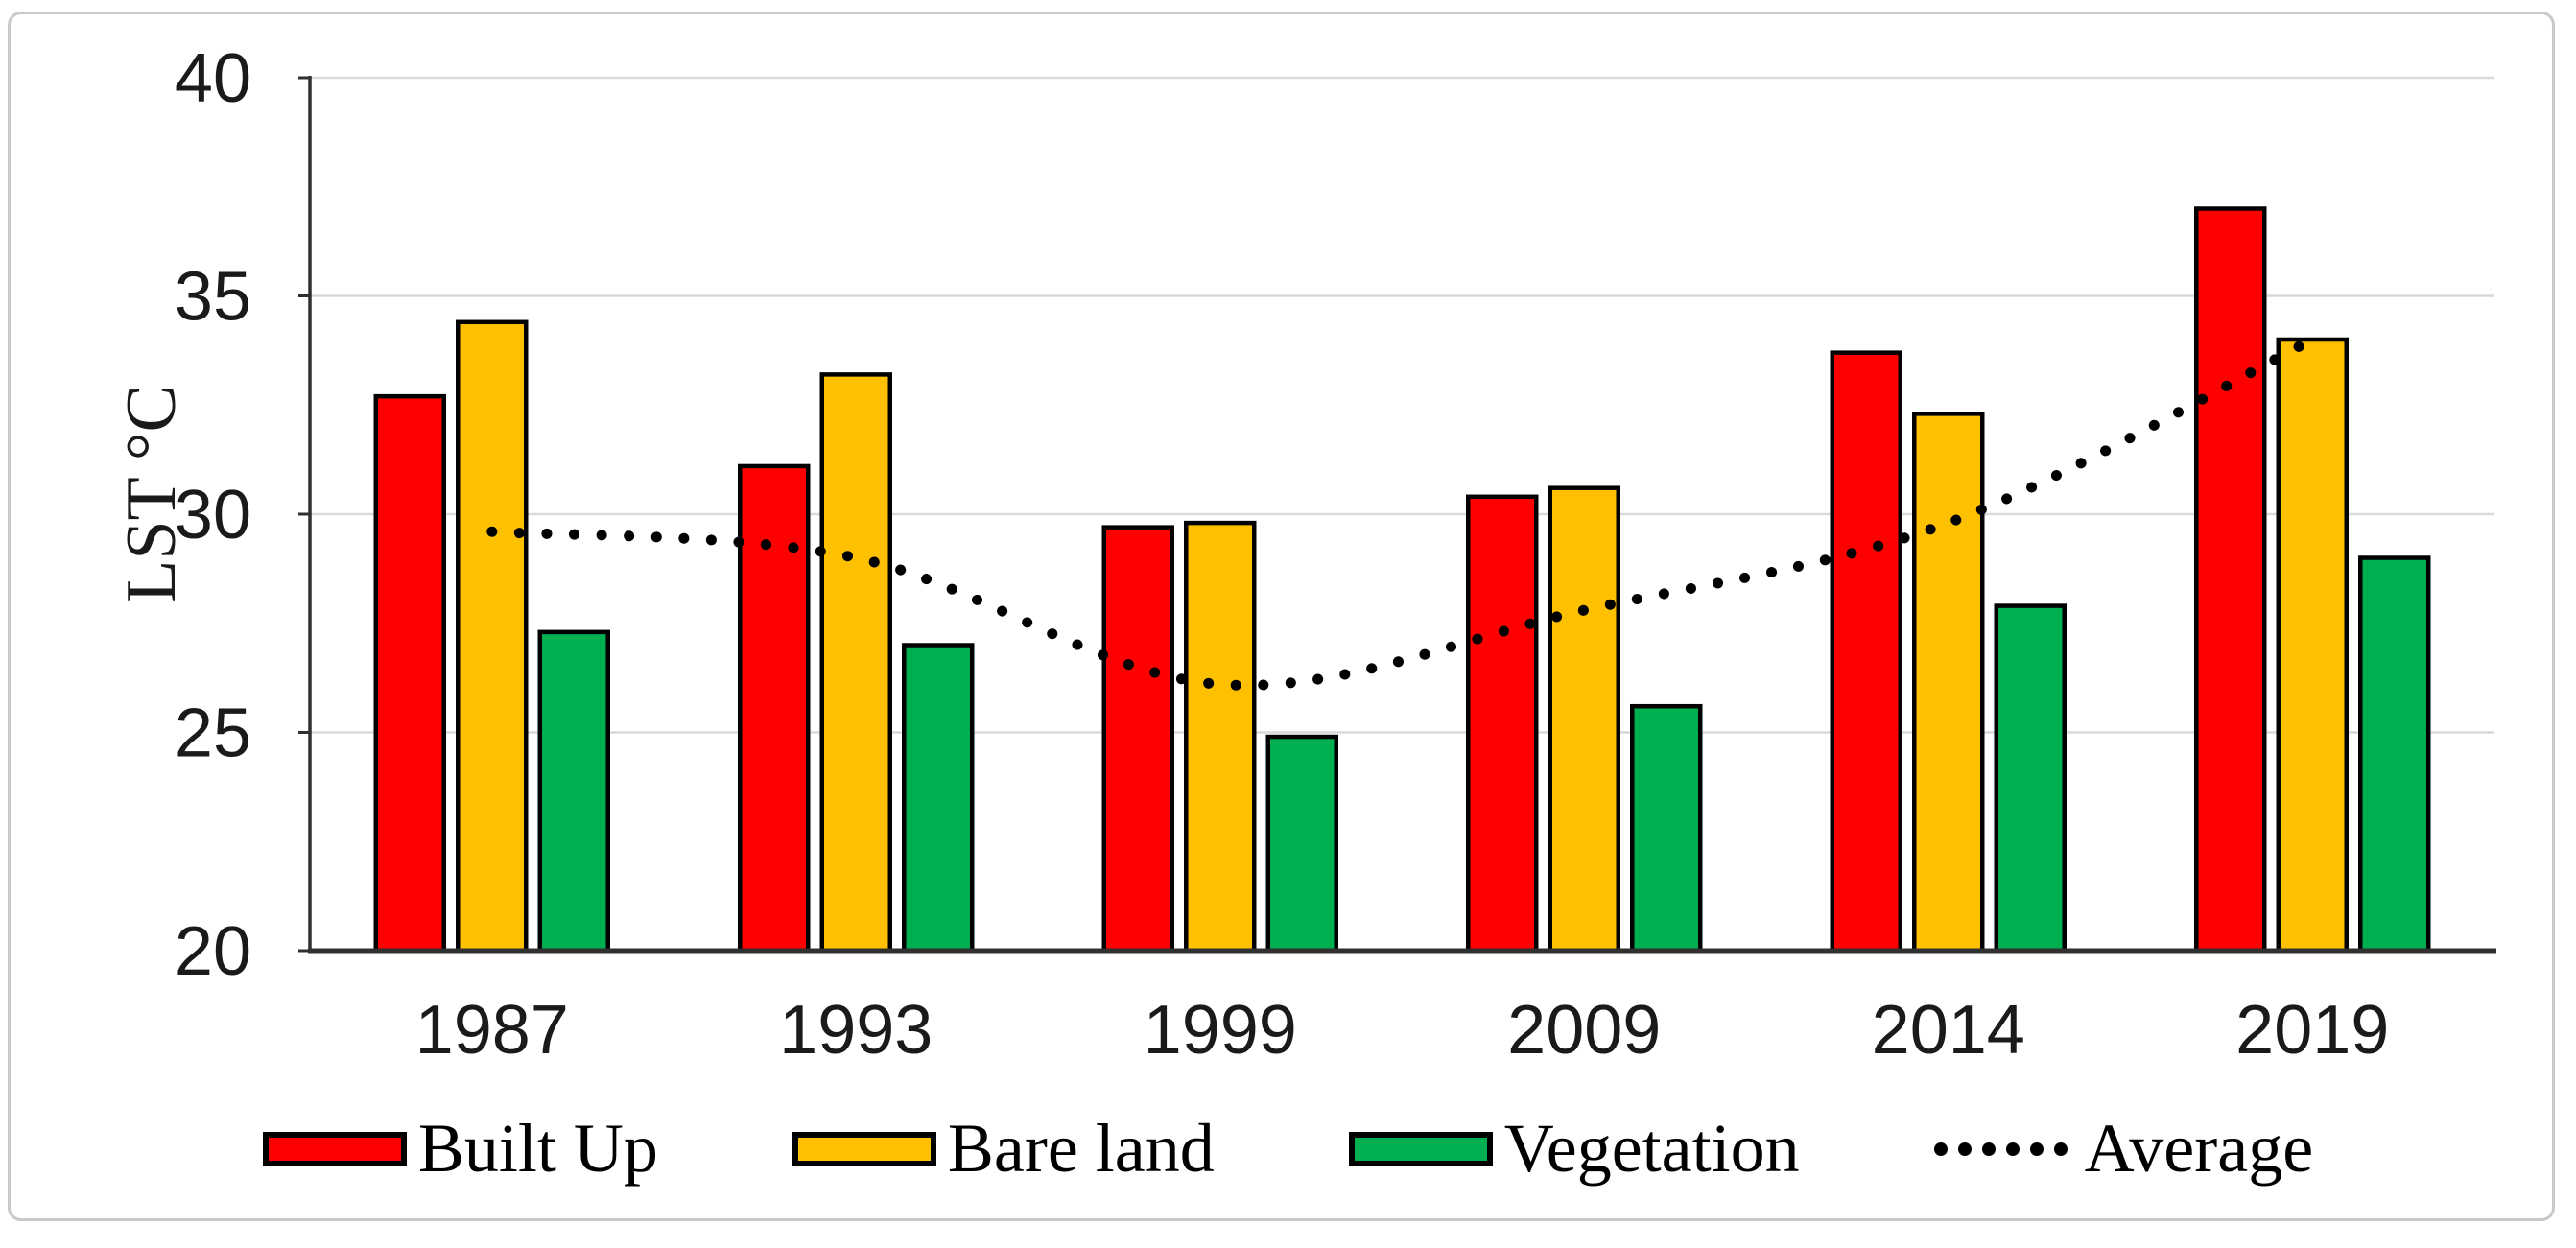 Image resolution: width=2576 pixels, height=1248 pixels. What do you see at coordinates (213, 951) in the screenshot?
I see `y-axis-tick-label: 20` at bounding box center [213, 951].